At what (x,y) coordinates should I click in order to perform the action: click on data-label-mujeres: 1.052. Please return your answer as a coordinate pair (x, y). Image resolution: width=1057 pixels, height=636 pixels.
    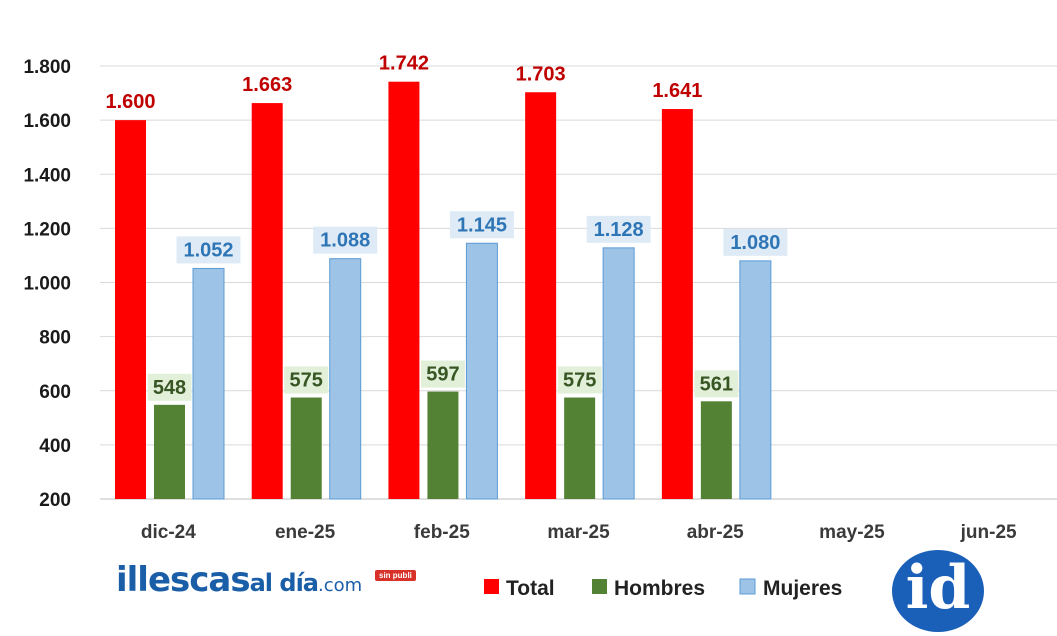
    Looking at the image, I should click on (208, 250).